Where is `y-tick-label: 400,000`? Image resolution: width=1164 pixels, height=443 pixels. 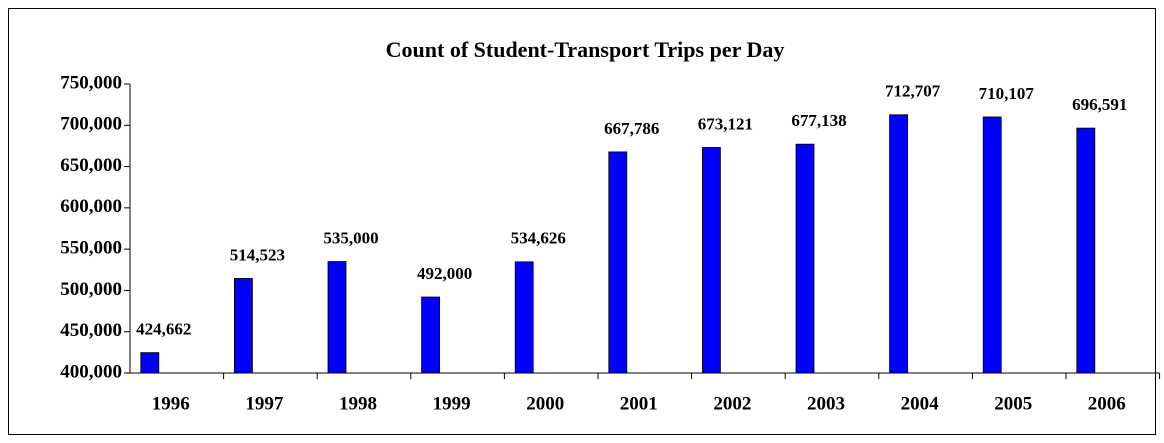
y-tick-label: 400,000 is located at coordinates (91, 371).